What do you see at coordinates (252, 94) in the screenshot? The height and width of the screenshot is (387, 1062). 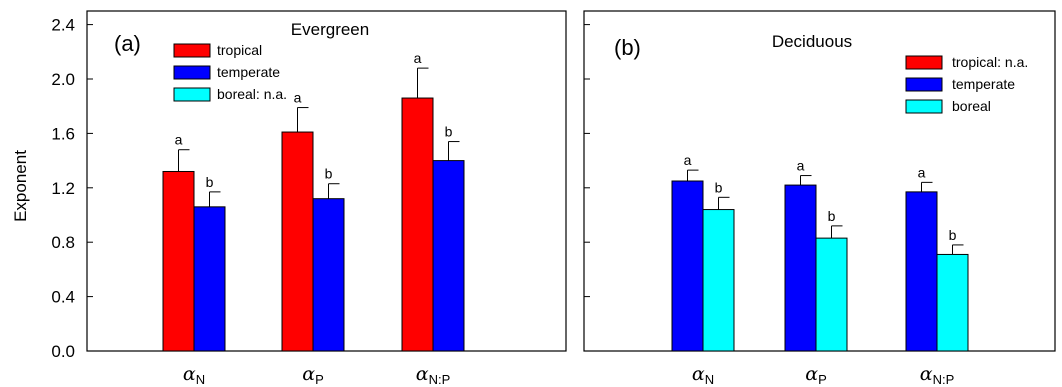 I see `legend-label: boreal: n.a.` at bounding box center [252, 94].